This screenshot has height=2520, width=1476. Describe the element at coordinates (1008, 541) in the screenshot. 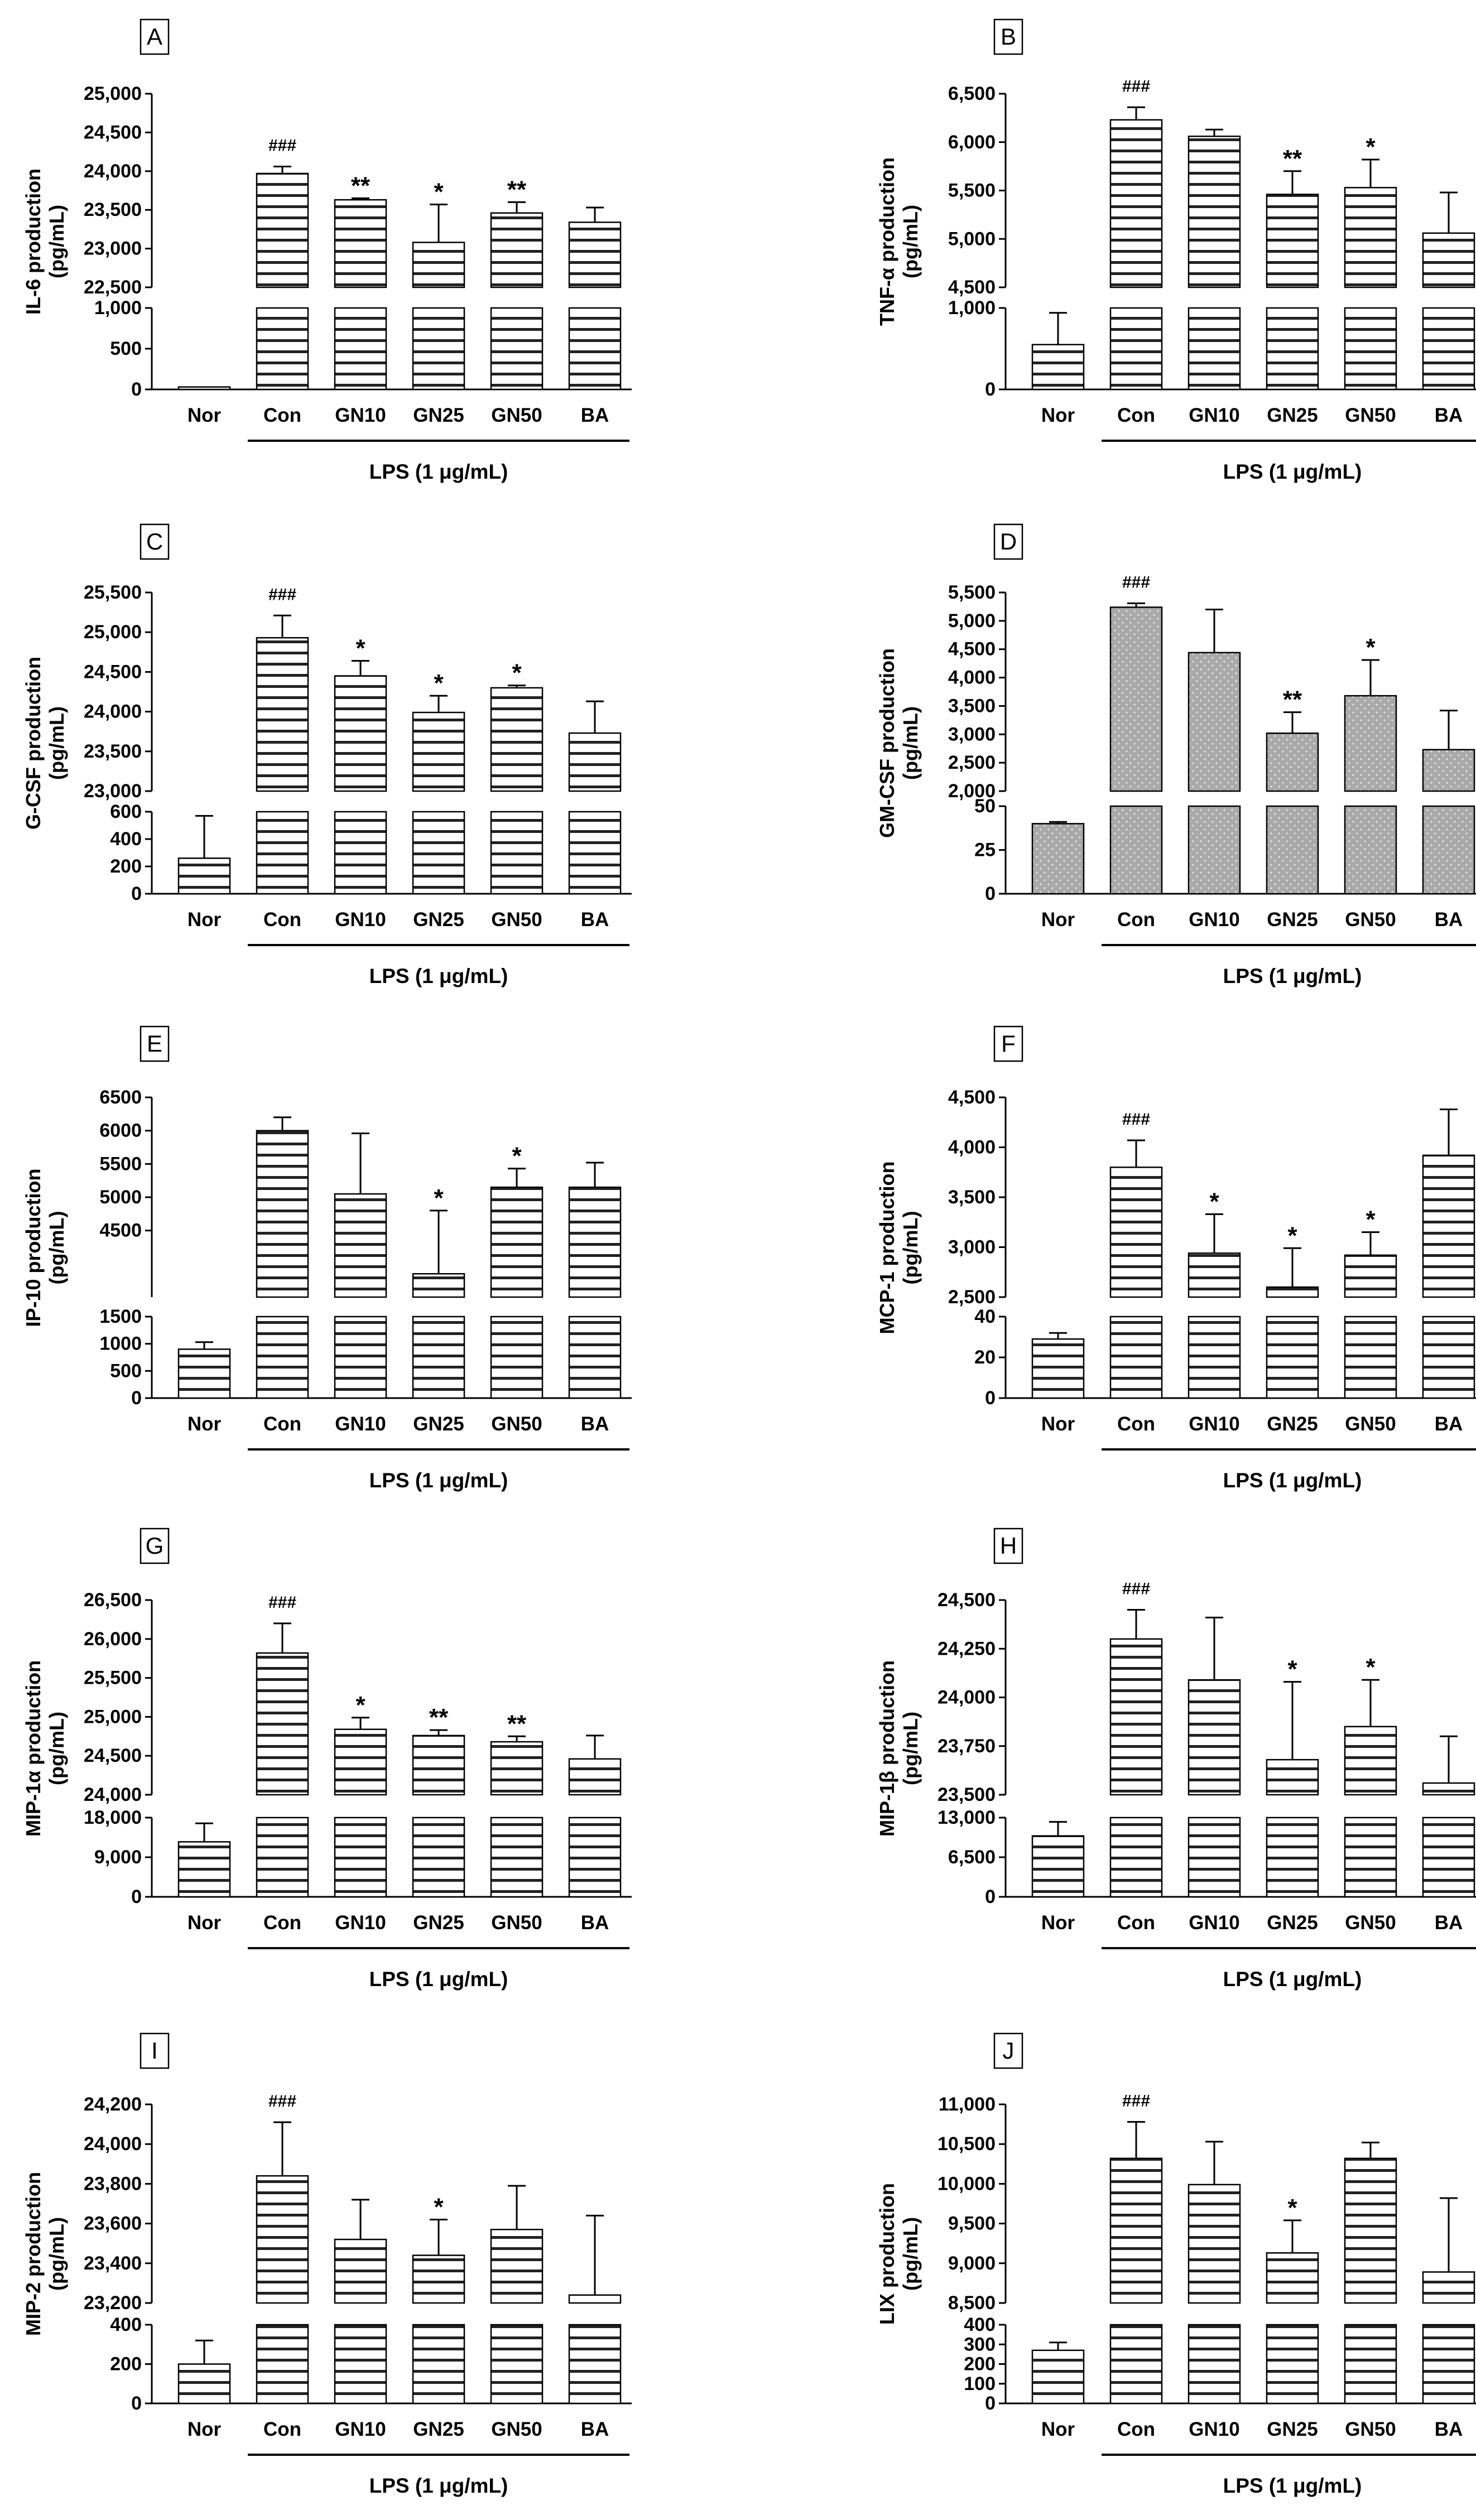

I see `panel-letter: D` at that location.